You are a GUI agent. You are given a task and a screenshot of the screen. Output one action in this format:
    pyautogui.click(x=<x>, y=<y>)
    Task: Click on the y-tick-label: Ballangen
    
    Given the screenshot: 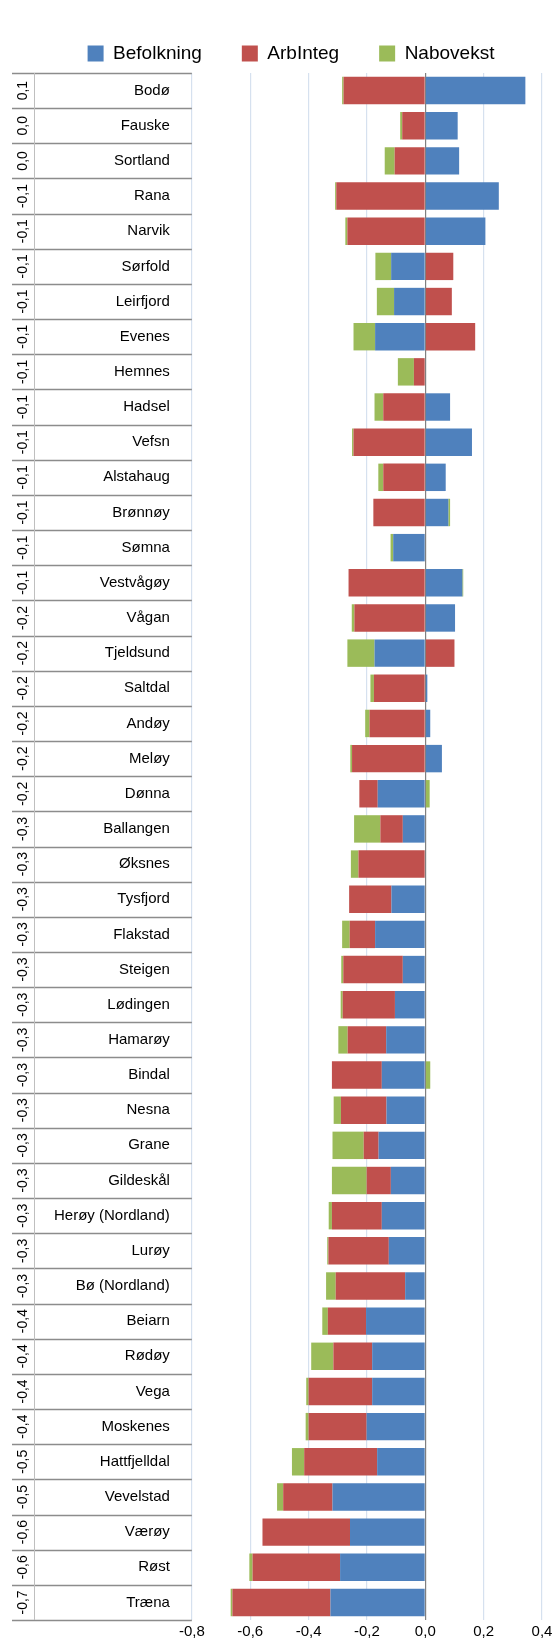 What is the action you would take?
    pyautogui.click(x=136, y=828)
    